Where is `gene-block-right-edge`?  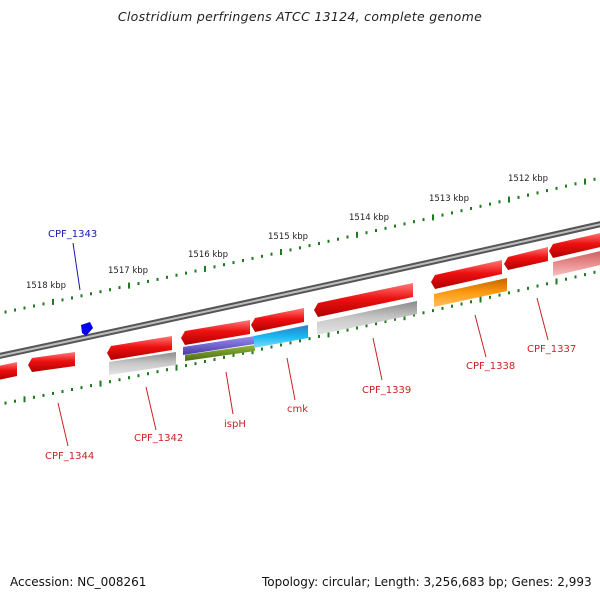
gene-block-right-edge is located at coordinates (574, 245).